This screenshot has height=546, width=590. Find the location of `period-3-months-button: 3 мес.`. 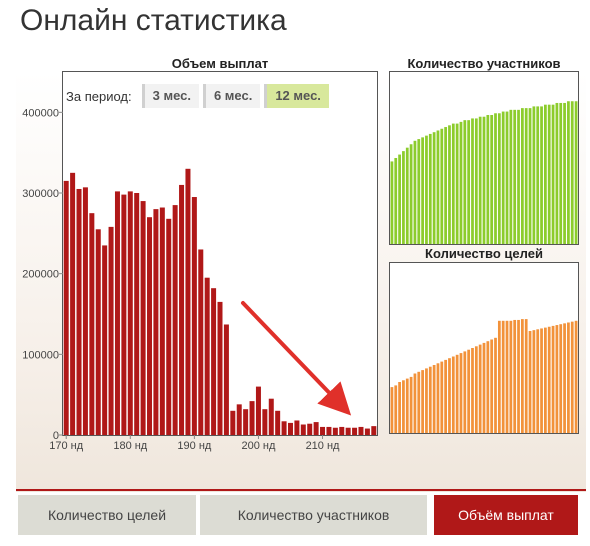

period-3-months-button: 3 мес. is located at coordinates (170, 96).